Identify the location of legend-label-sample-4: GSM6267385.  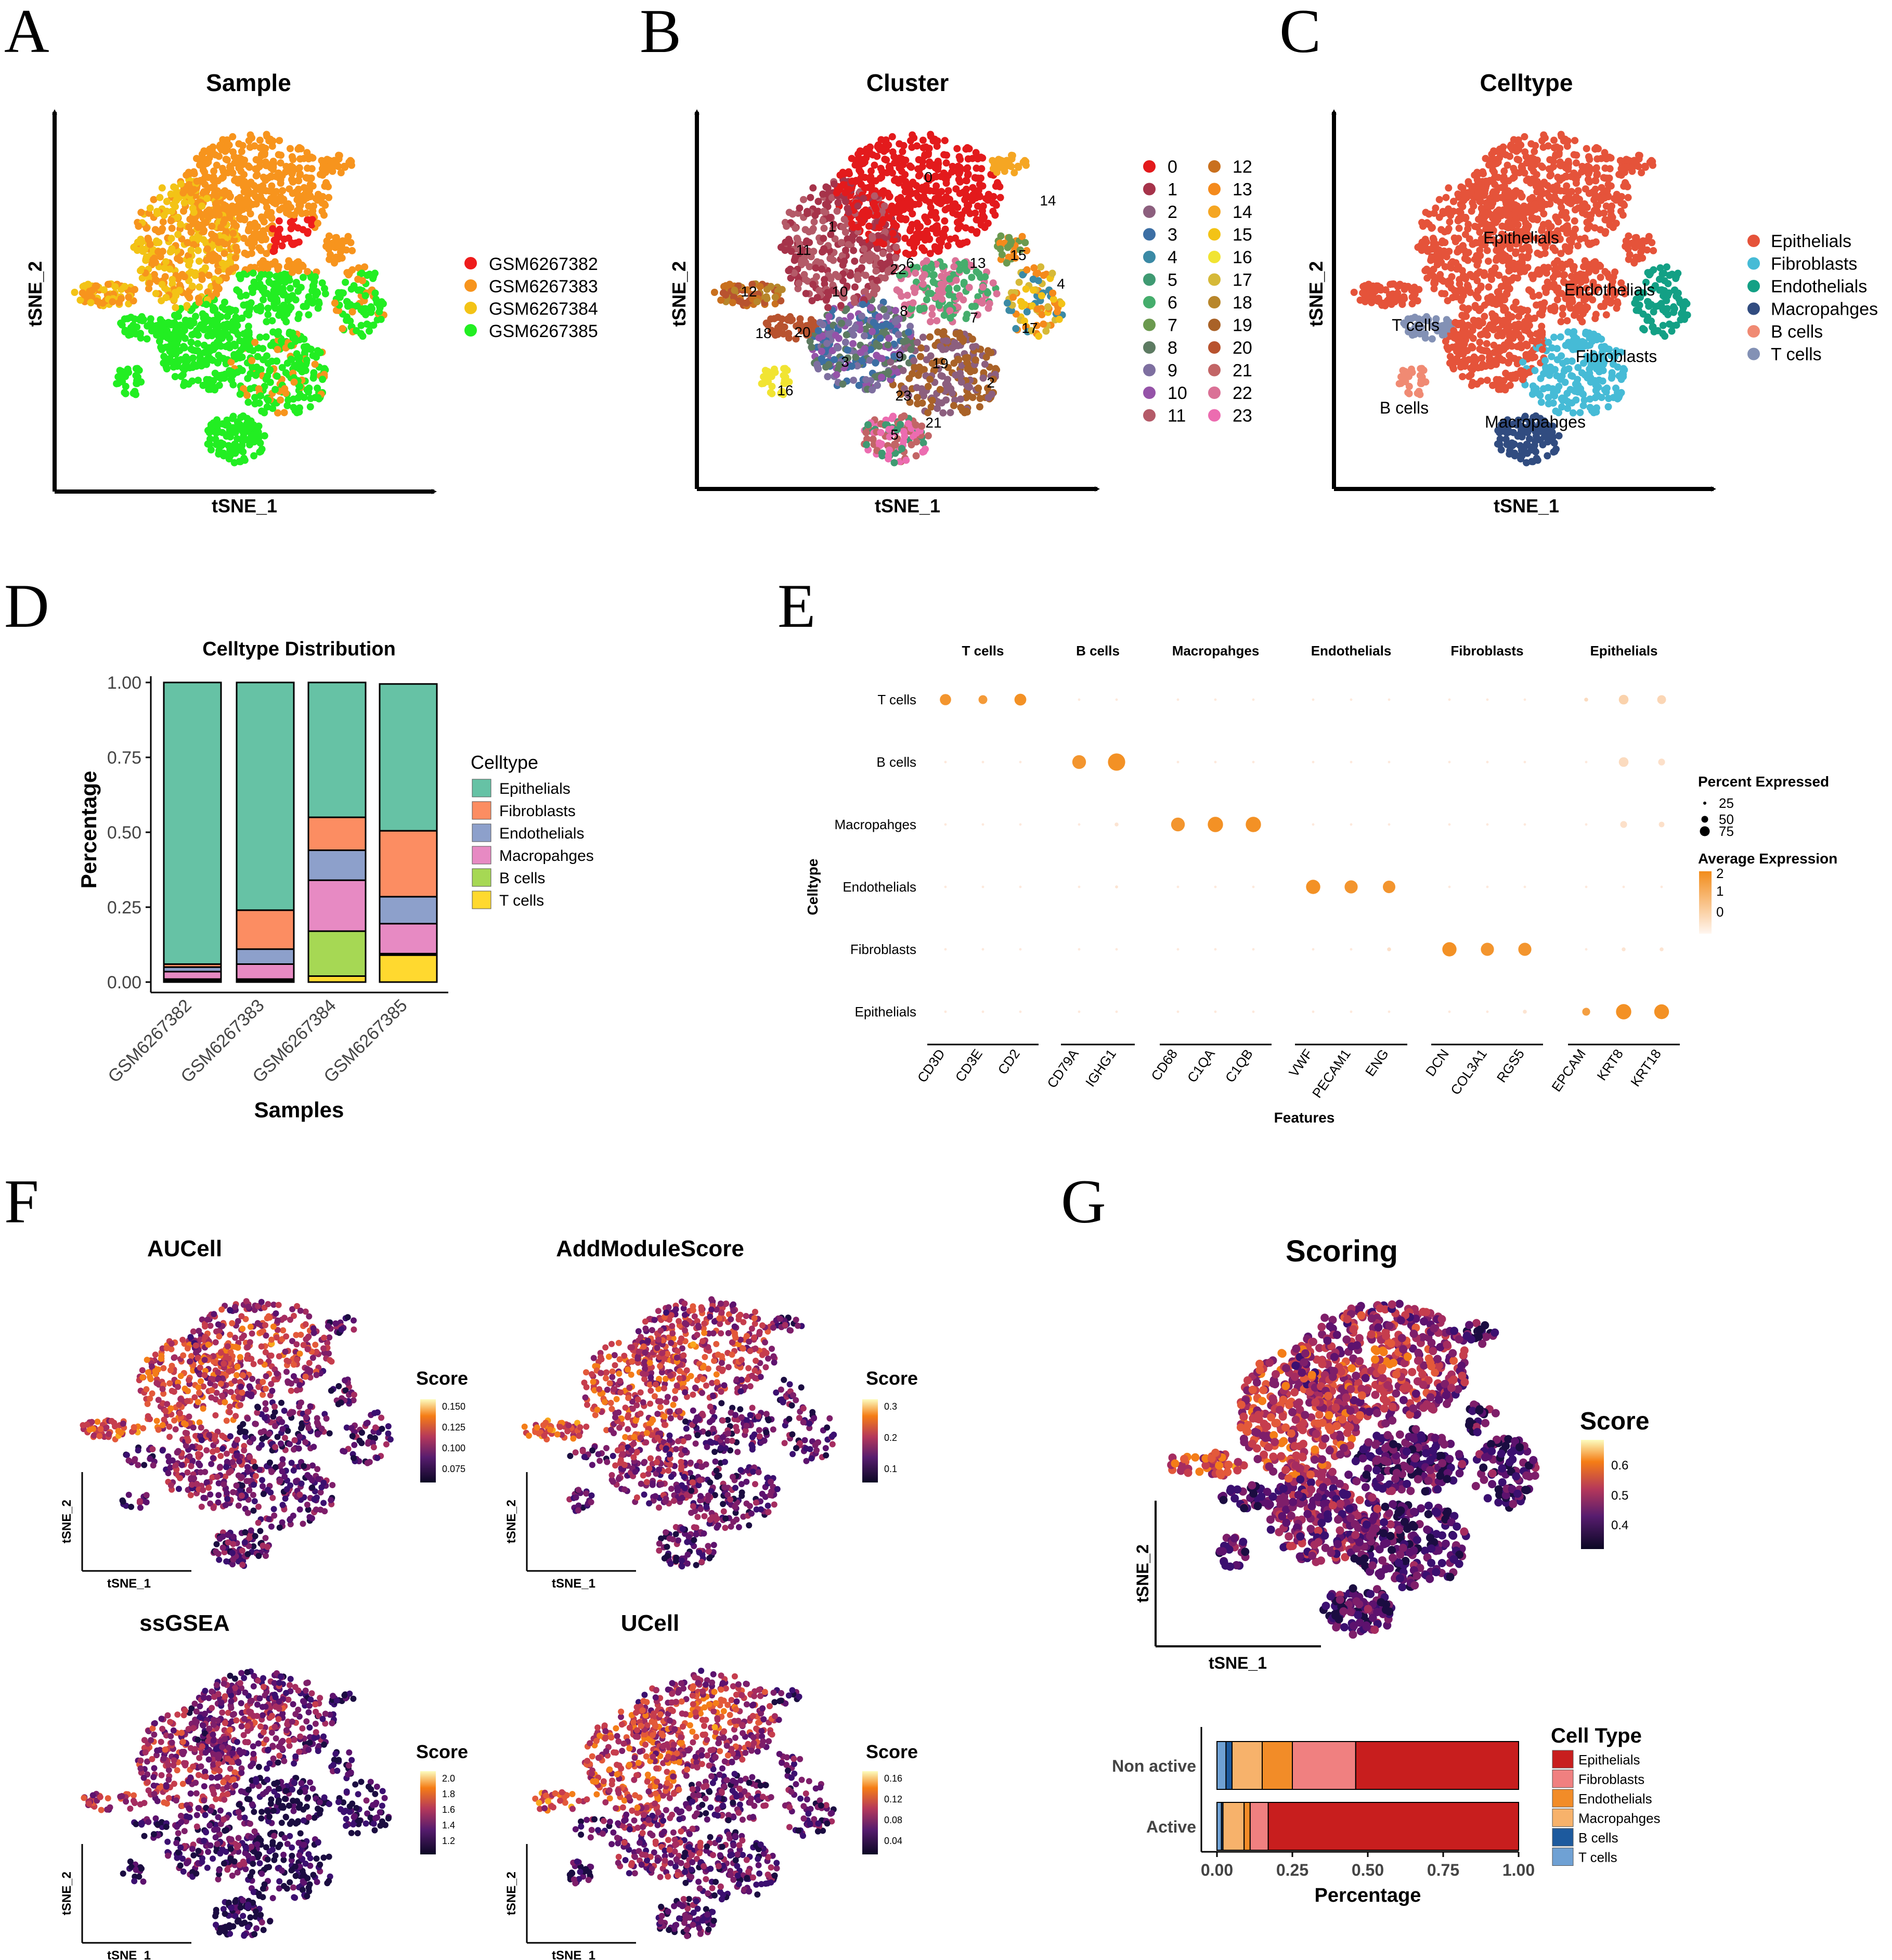
(543, 331).